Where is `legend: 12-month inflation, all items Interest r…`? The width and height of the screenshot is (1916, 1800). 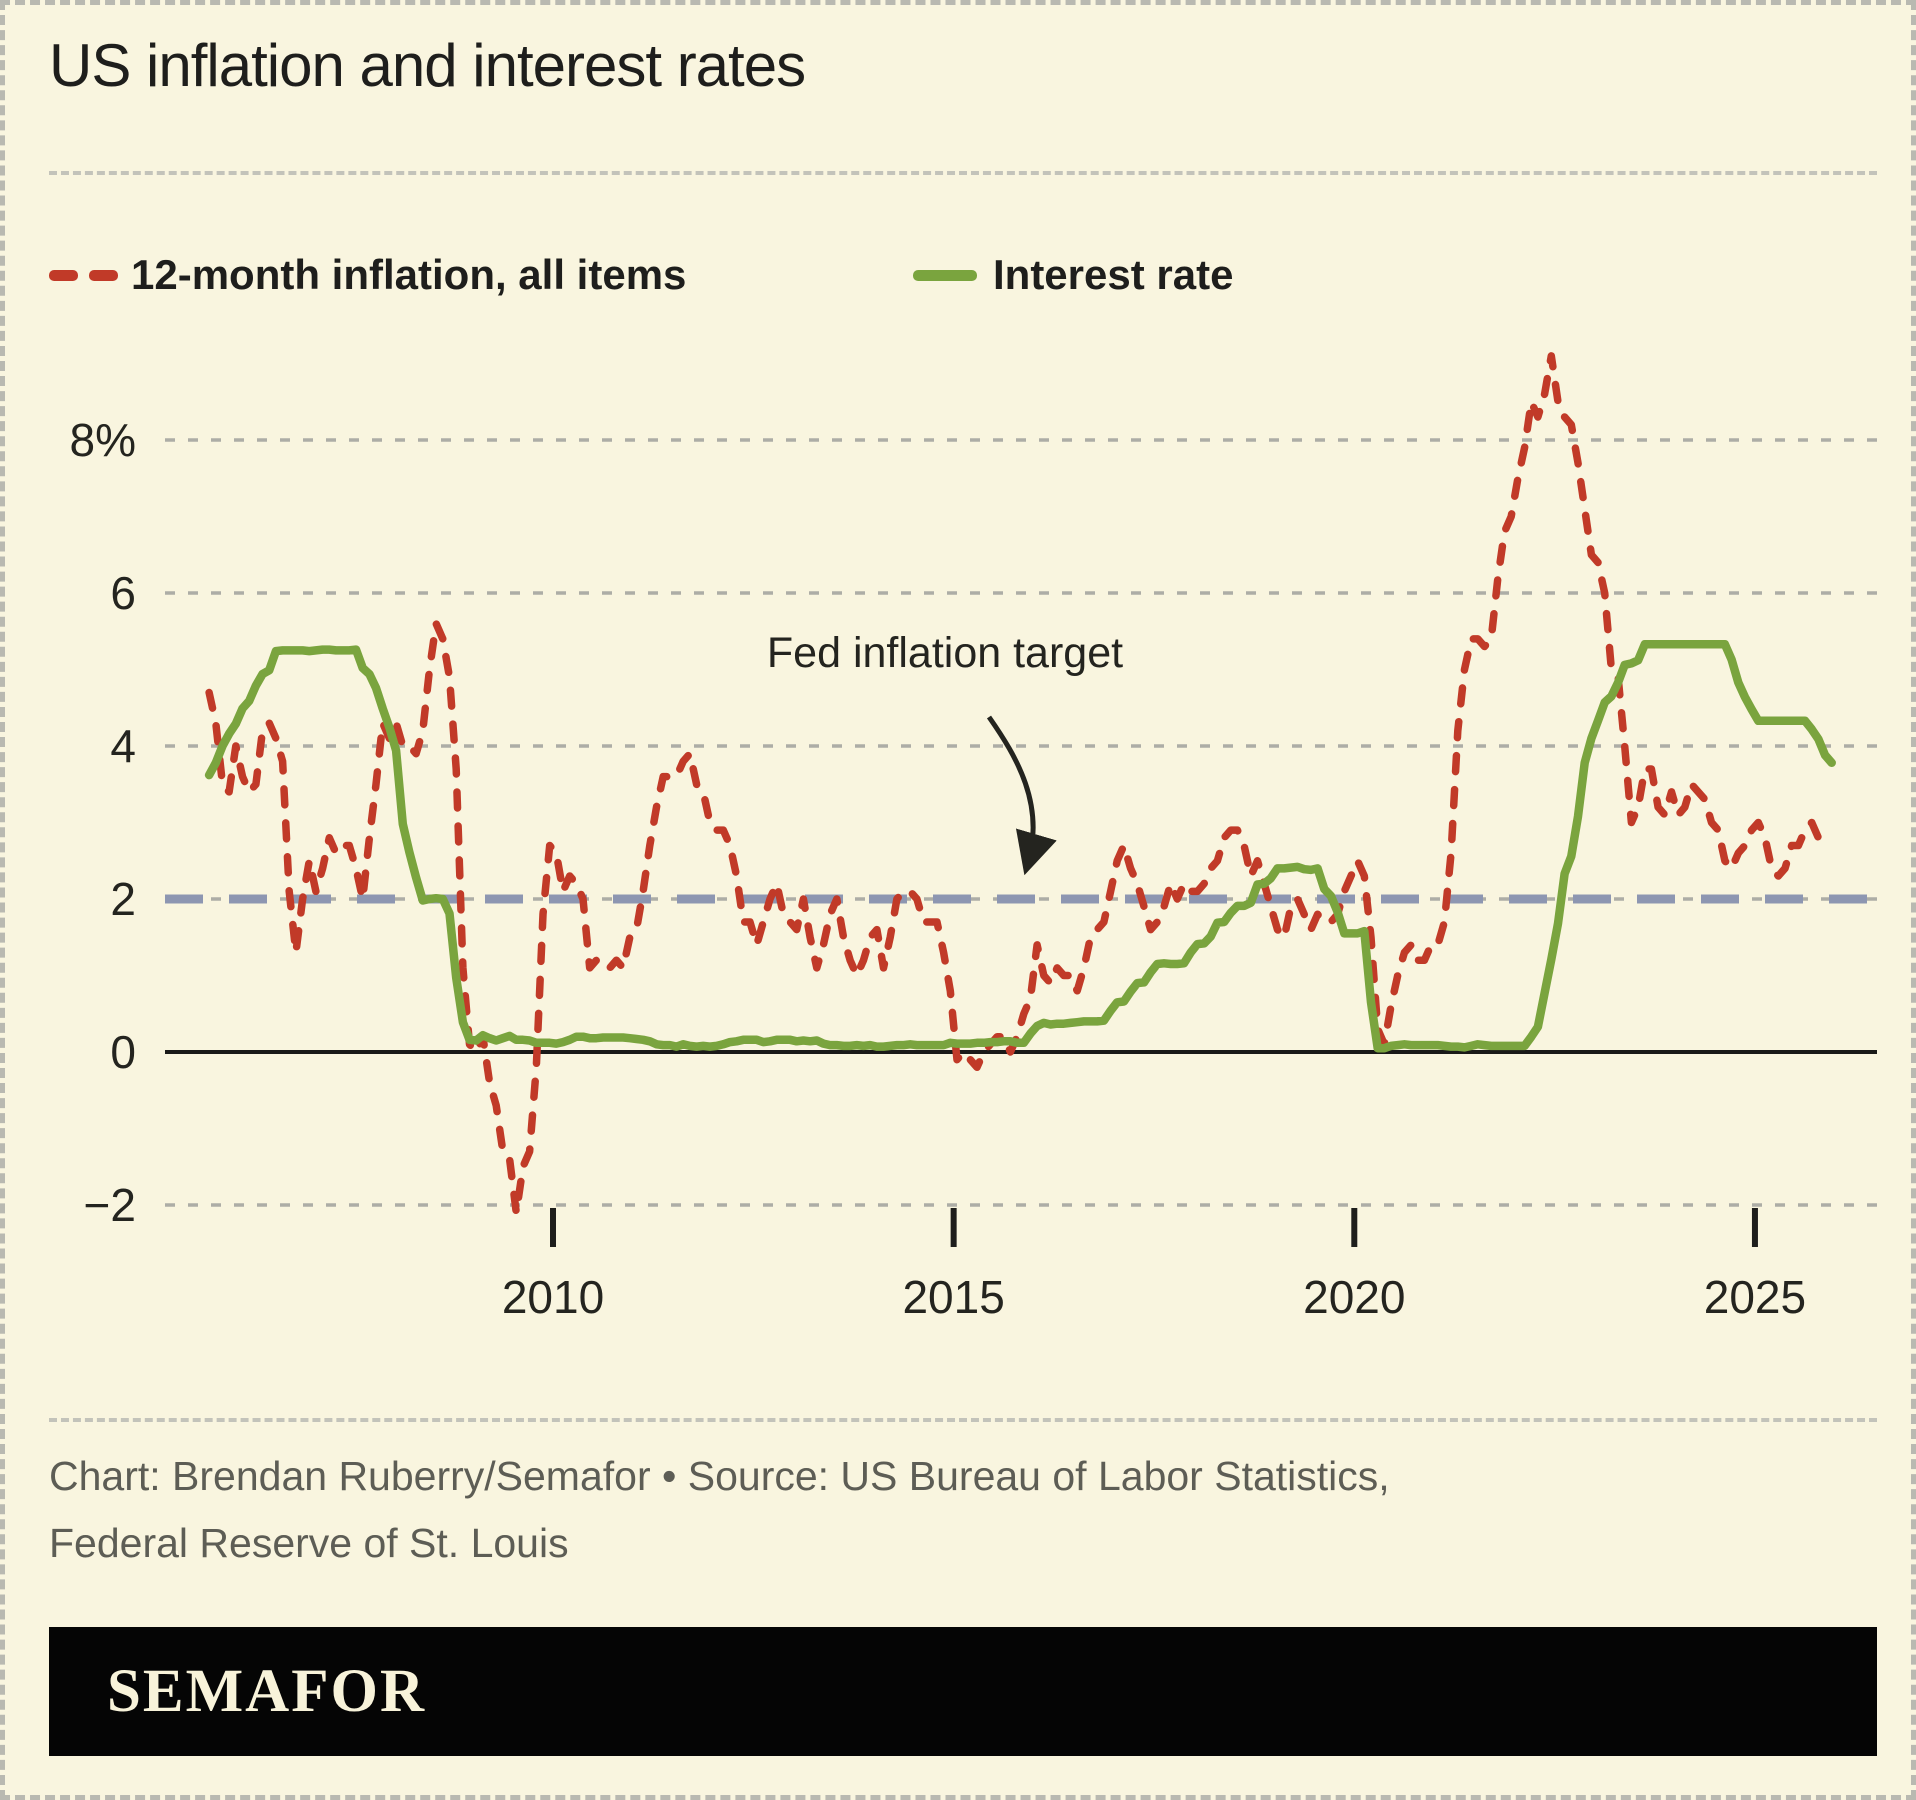 legend: 12-month inflation, all items Interest r… is located at coordinates (958, 276).